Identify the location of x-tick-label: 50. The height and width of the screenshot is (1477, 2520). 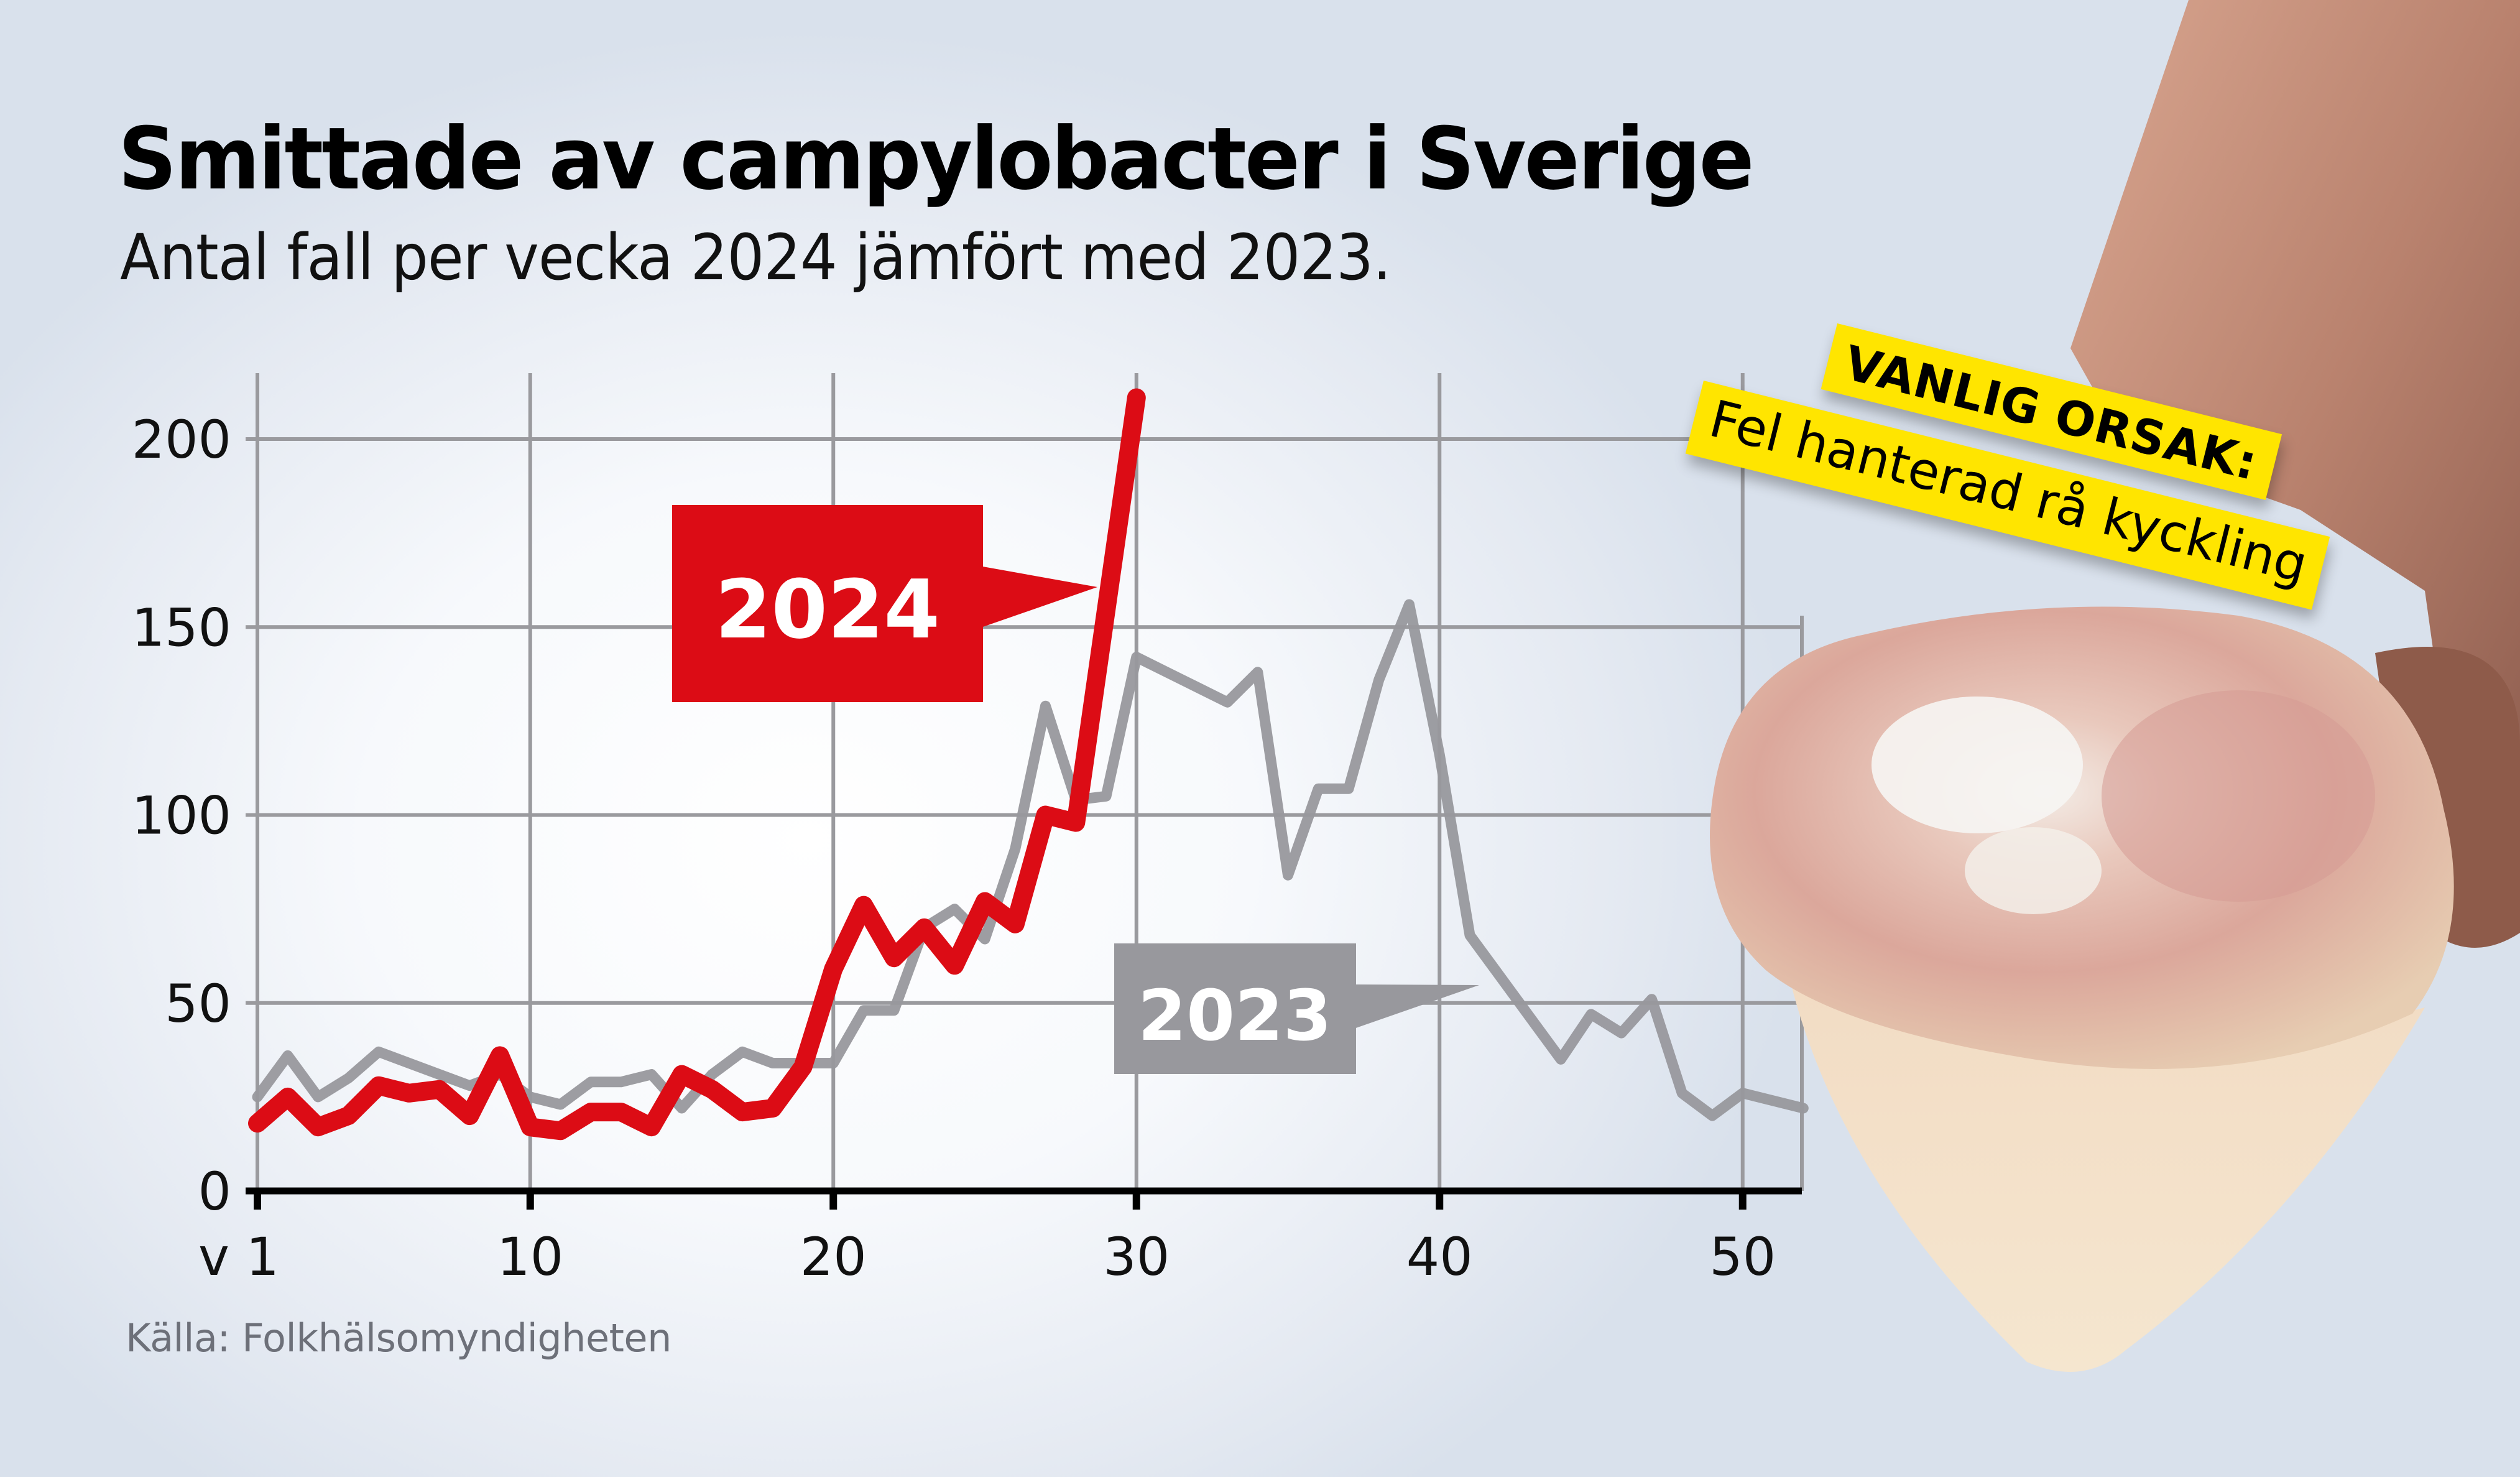
(1742, 1256).